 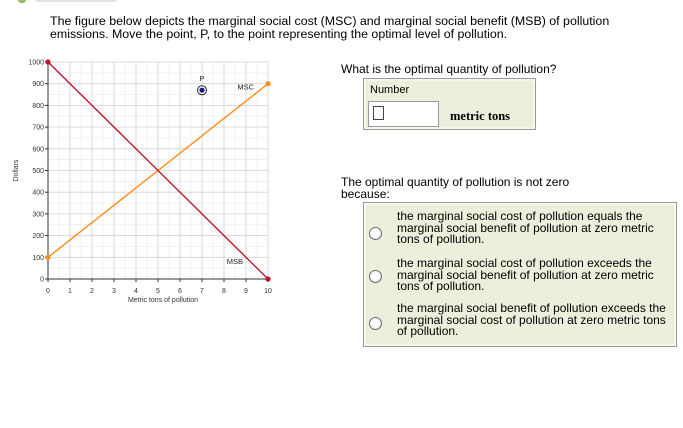 I want to click on x-tick-label: 7, so click(x=202, y=291).